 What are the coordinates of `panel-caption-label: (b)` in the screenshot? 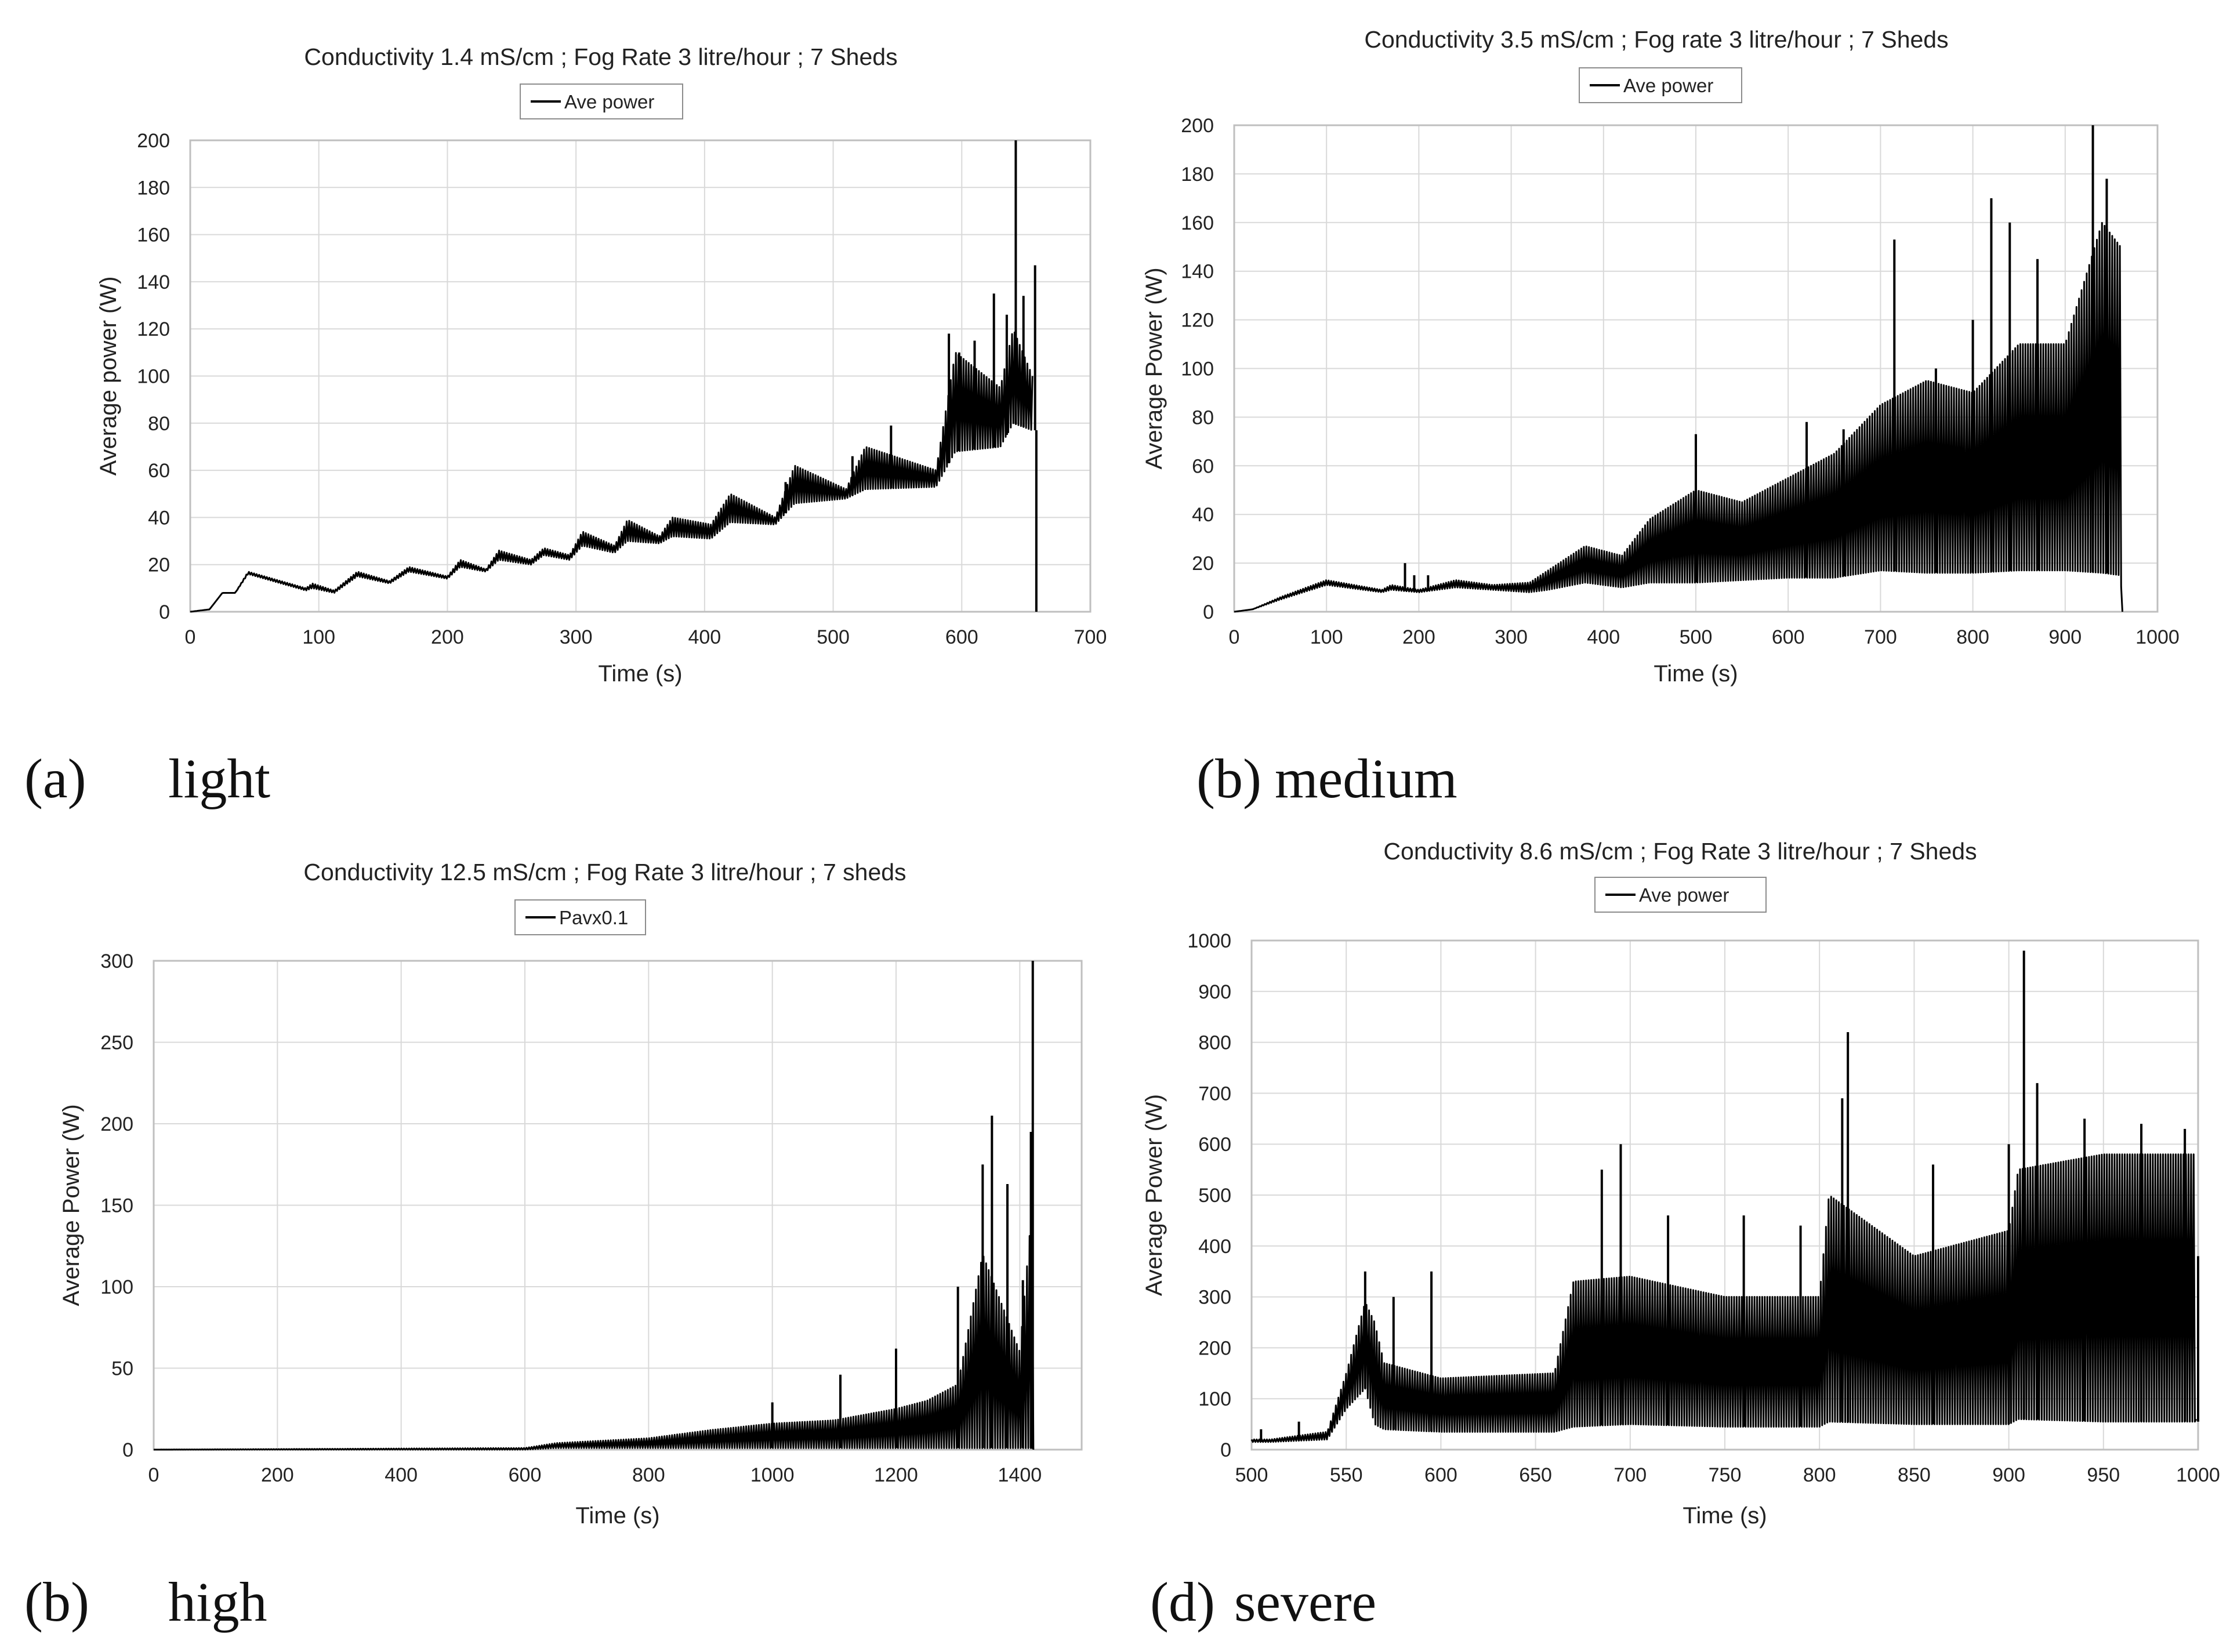 It's located at (56, 1602).